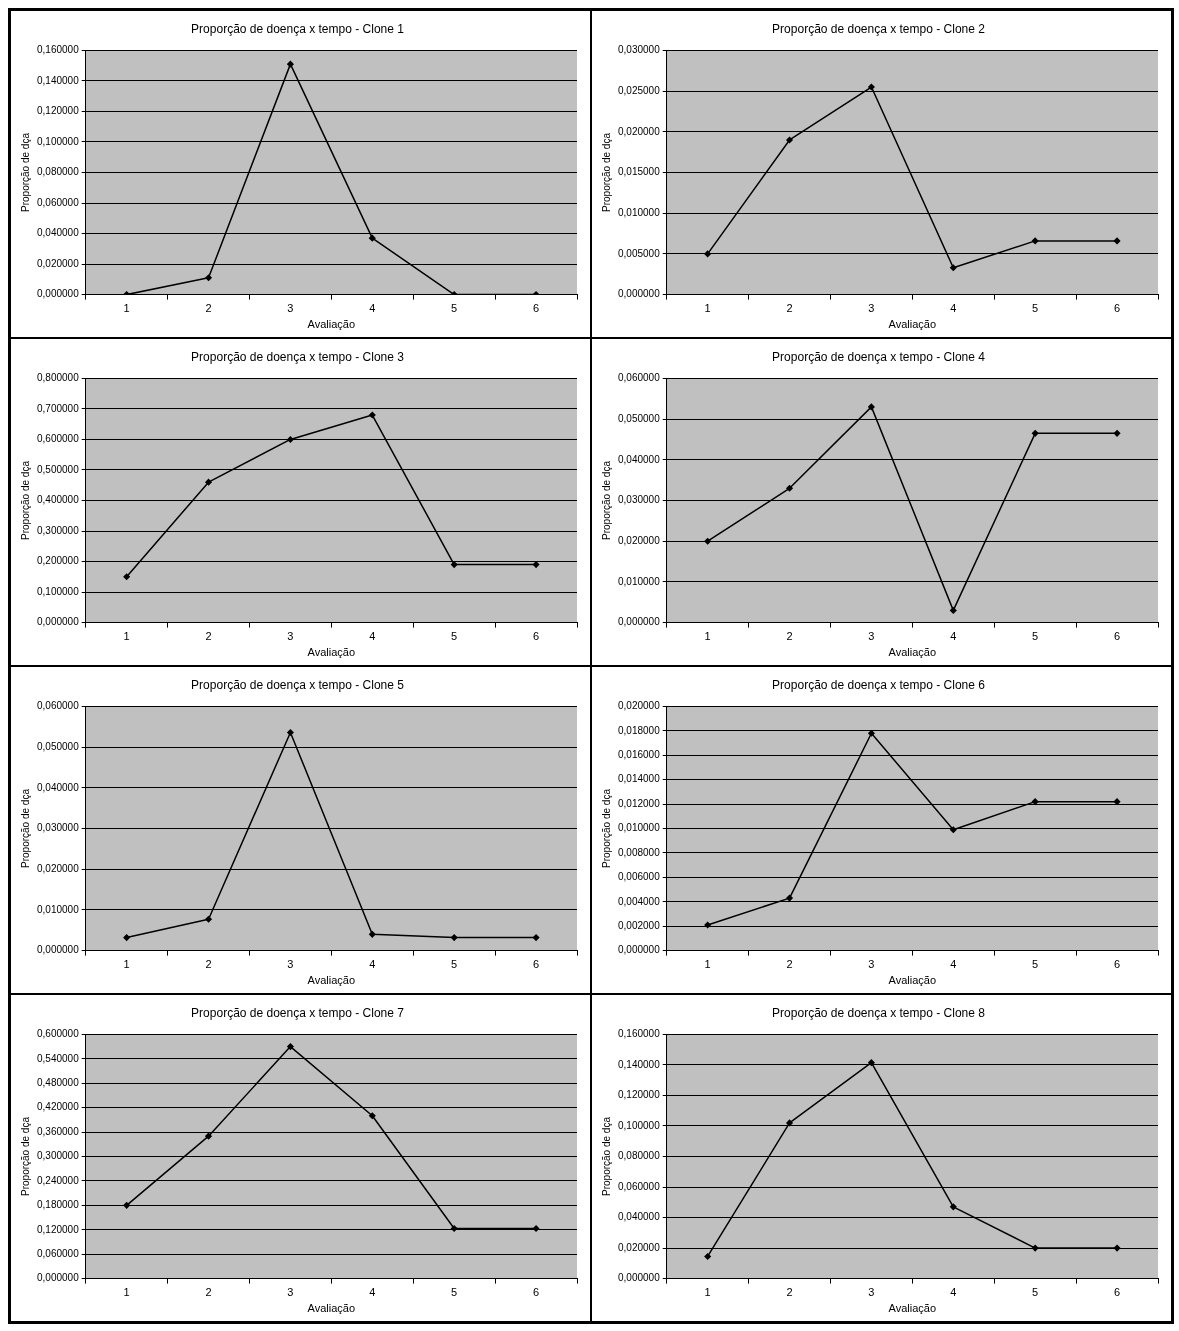  What do you see at coordinates (298, 356) in the screenshot?
I see `chart-title: Proporção de doença x tempo - Clone 3` at bounding box center [298, 356].